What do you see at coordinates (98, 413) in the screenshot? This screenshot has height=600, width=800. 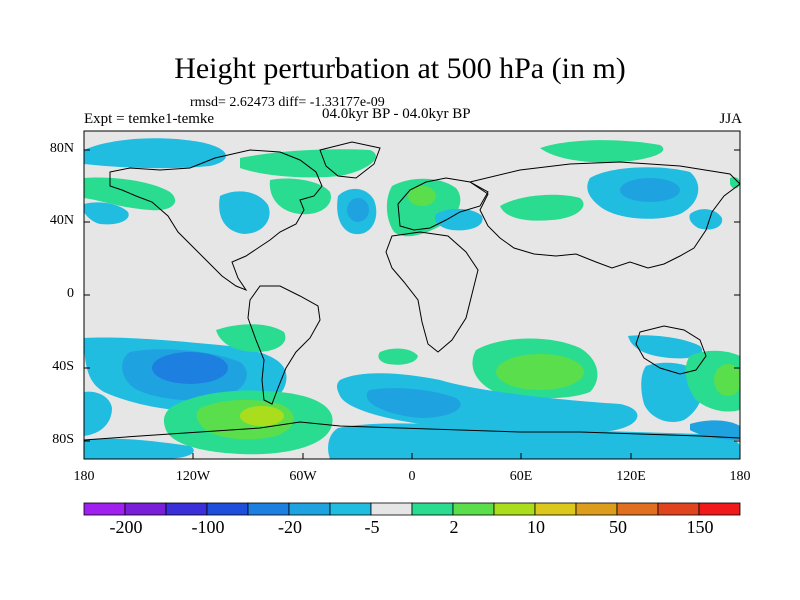 I see `contour-blue-ross` at bounding box center [98, 413].